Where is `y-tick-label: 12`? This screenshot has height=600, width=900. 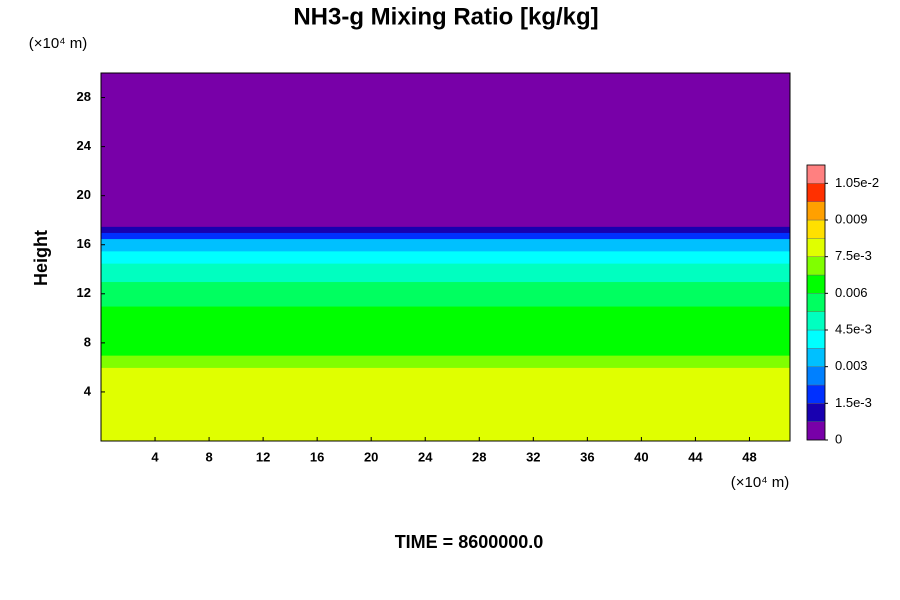 y-tick-label: 12 is located at coordinates (84, 292).